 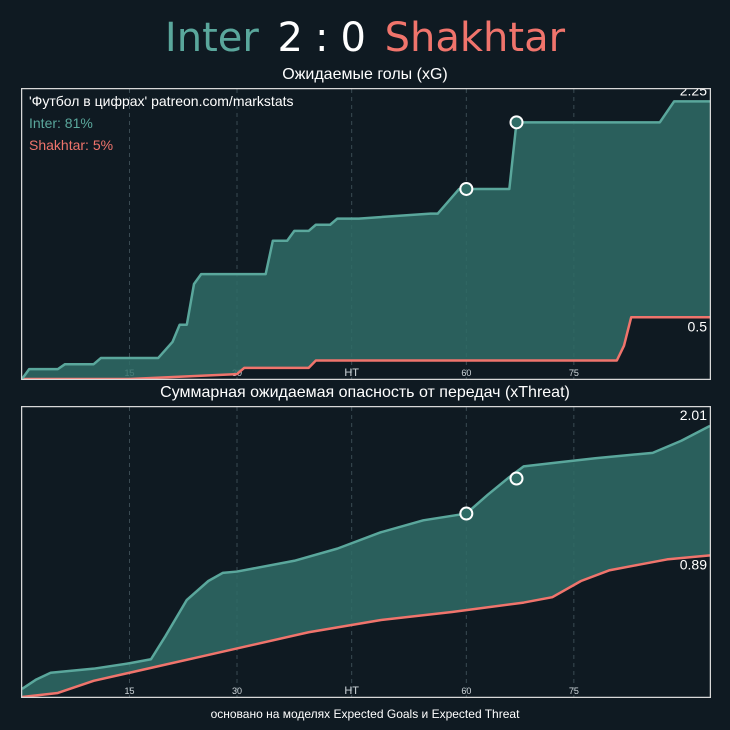 What do you see at coordinates (211, 38) in the screenshot?
I see `home-team-name: Inter` at bounding box center [211, 38].